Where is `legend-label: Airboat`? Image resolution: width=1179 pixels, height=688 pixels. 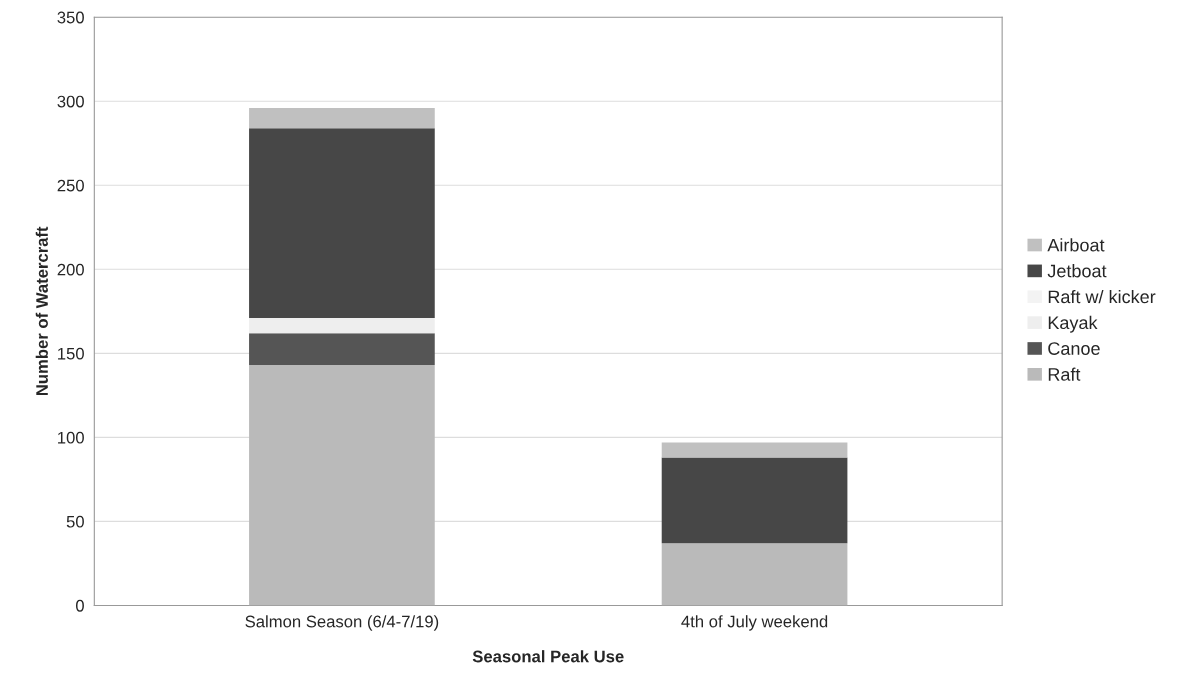
legend-label: Airboat is located at coordinates (1076, 245).